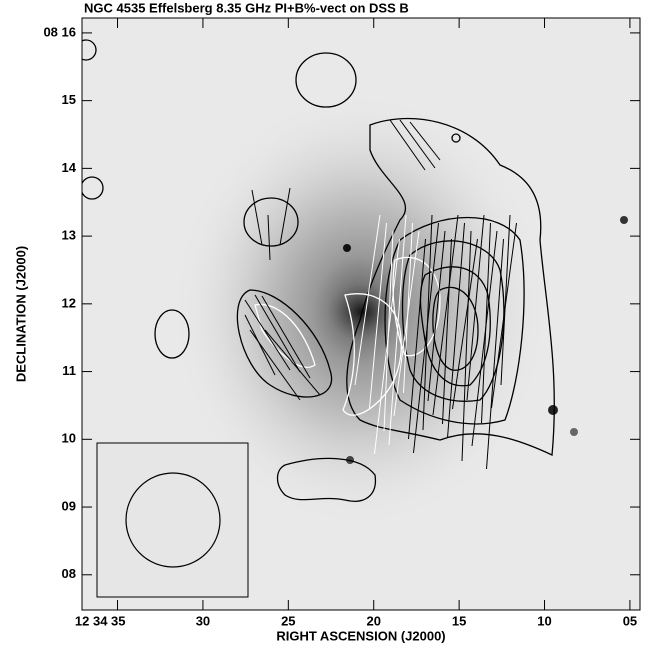 The image size is (655, 653). Describe the element at coordinates (100, 620) in the screenshot. I see `x-tick-label: 12 34 35` at that location.